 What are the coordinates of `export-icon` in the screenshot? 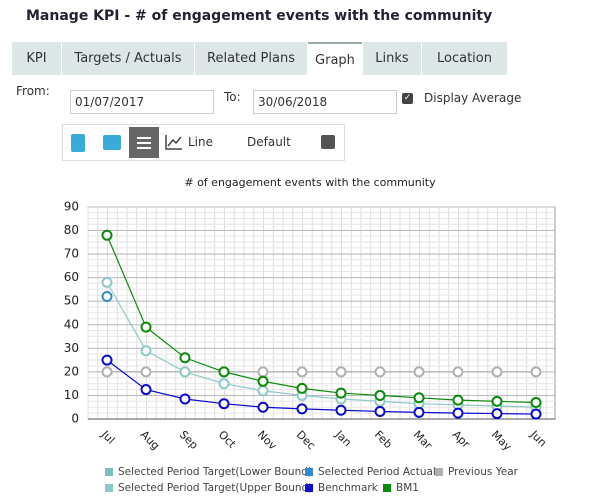 It's located at (78, 143).